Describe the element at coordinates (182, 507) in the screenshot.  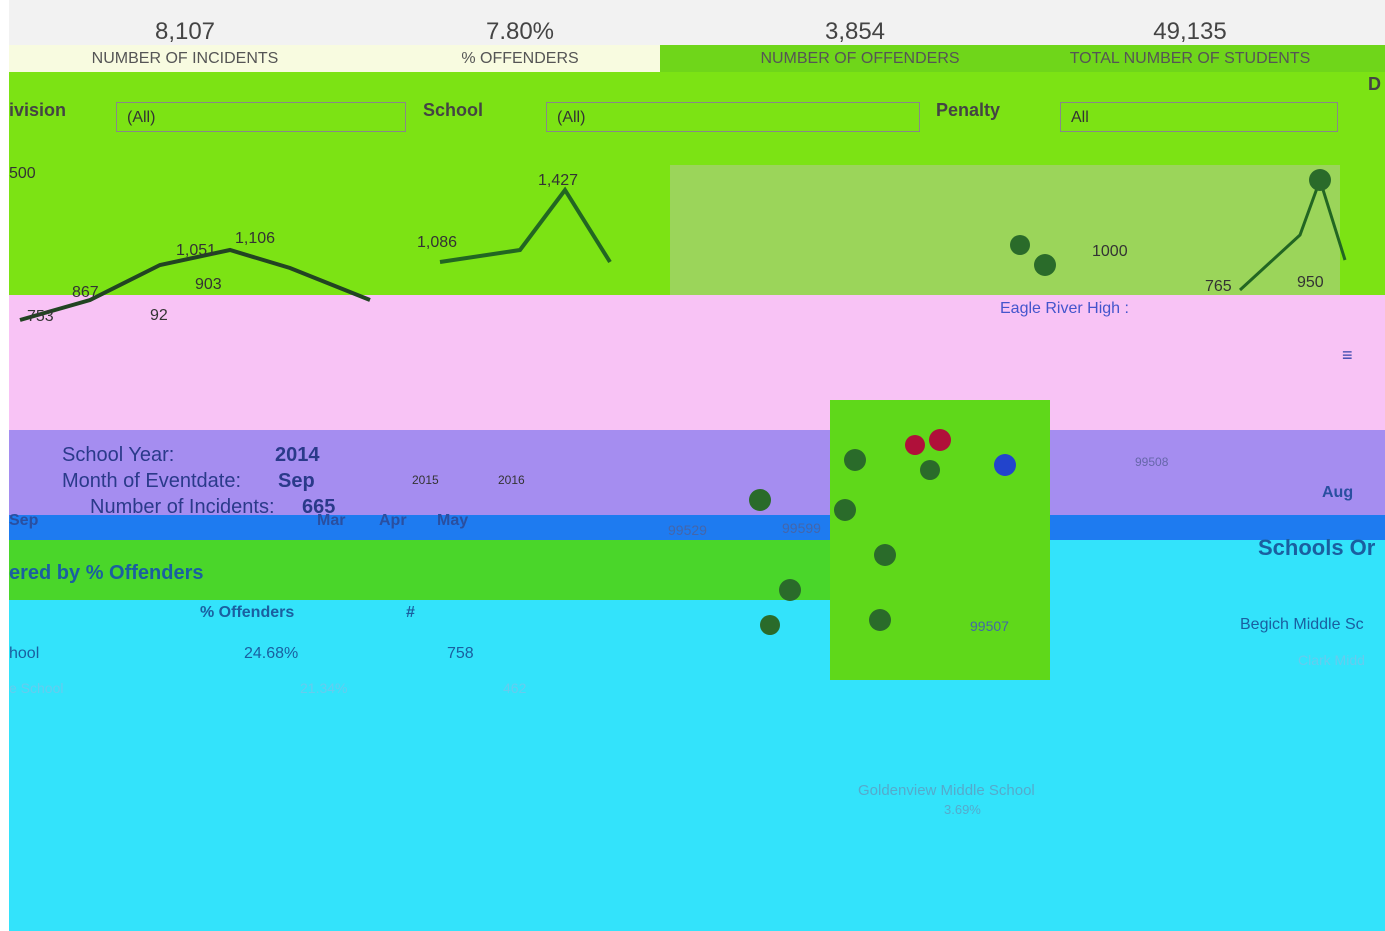
I see `tooltip-label: Number of Incidents:` at that location.